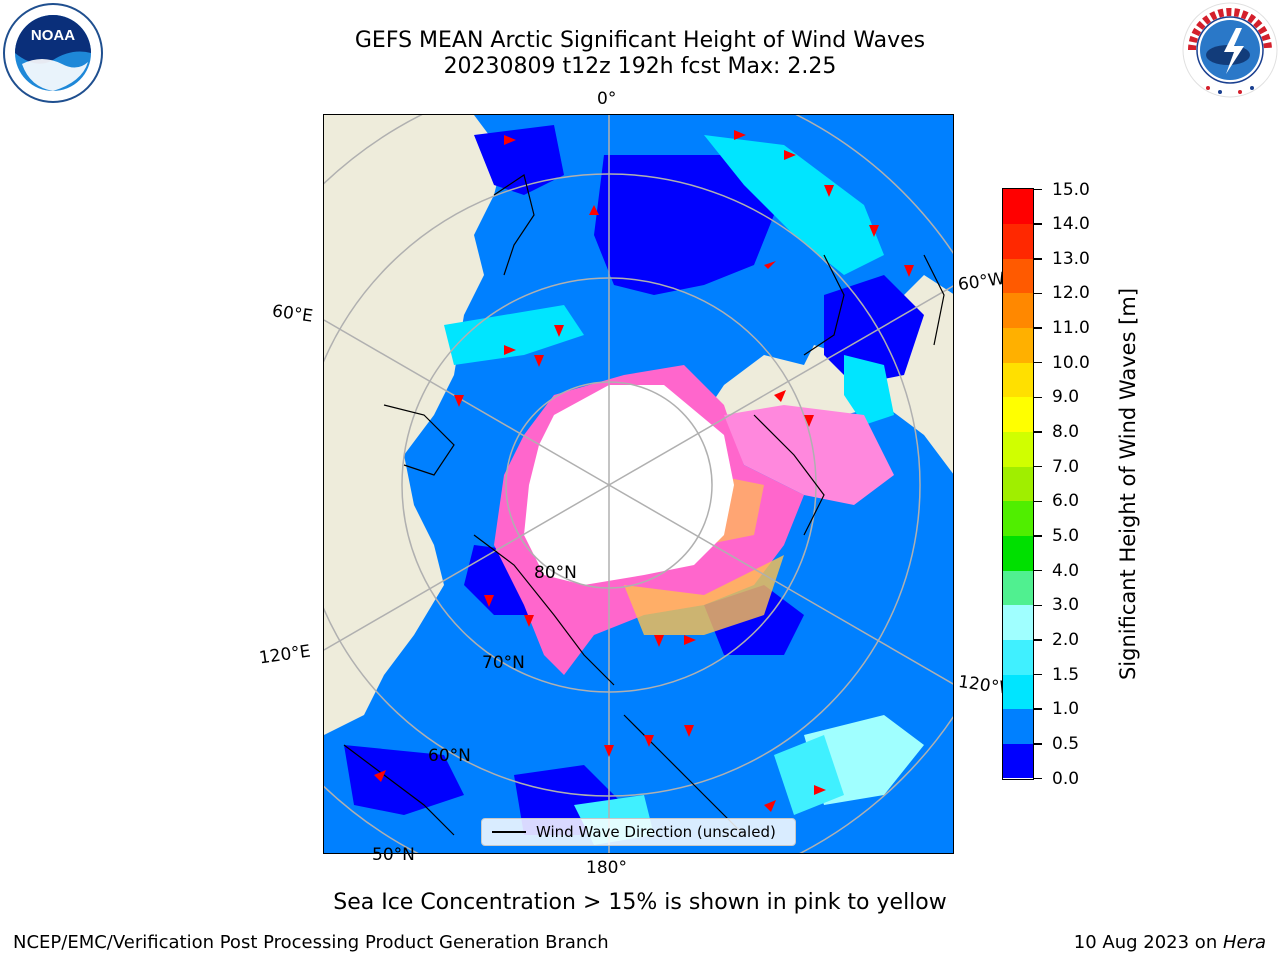  What do you see at coordinates (1071, 293) in the screenshot?
I see `colorbar-tick-label: 12.0` at bounding box center [1071, 293].